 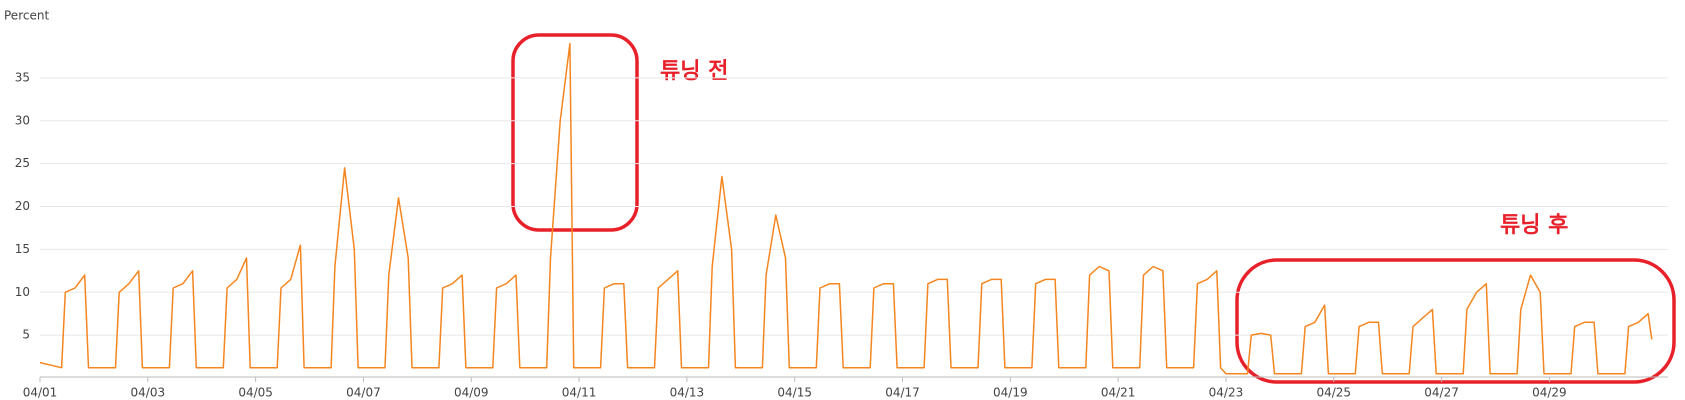 What do you see at coordinates (22, 292) in the screenshot?
I see `y-tick-label: 10` at bounding box center [22, 292].